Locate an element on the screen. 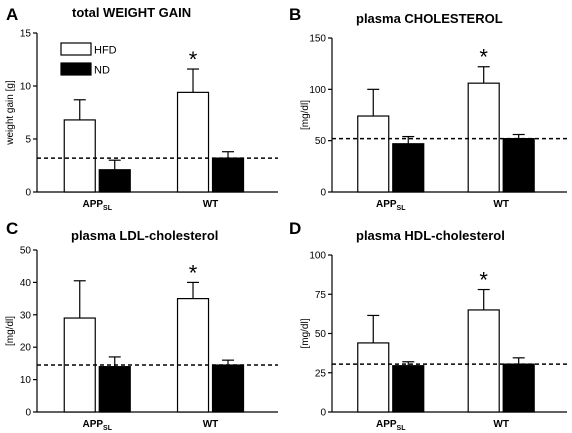 Image resolution: width=572 pixels, height=433 pixels. y-tick-label: 25 is located at coordinates (321, 373).